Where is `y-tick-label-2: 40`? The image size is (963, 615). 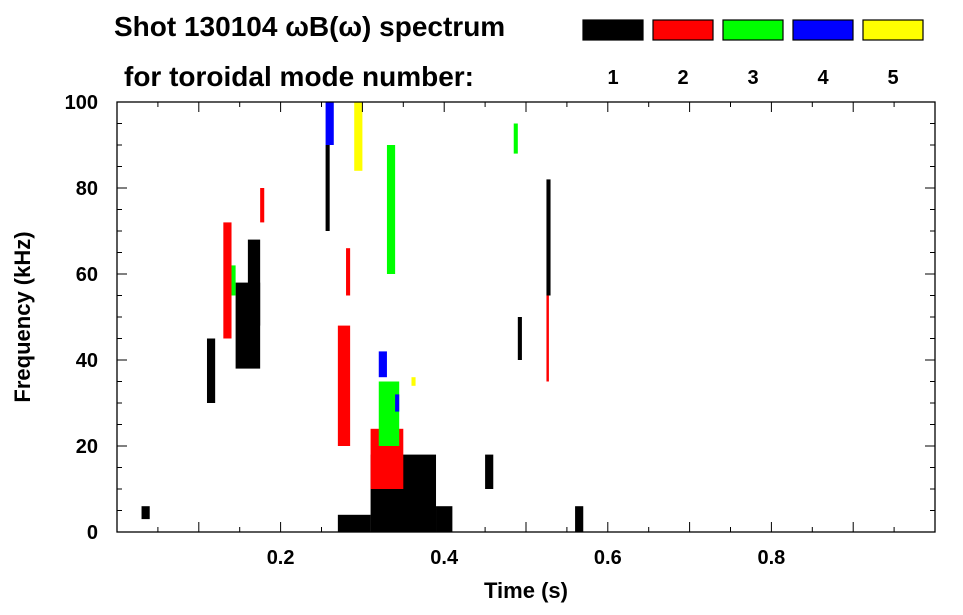 y-tick-label-2: 40 is located at coordinates (87, 361).